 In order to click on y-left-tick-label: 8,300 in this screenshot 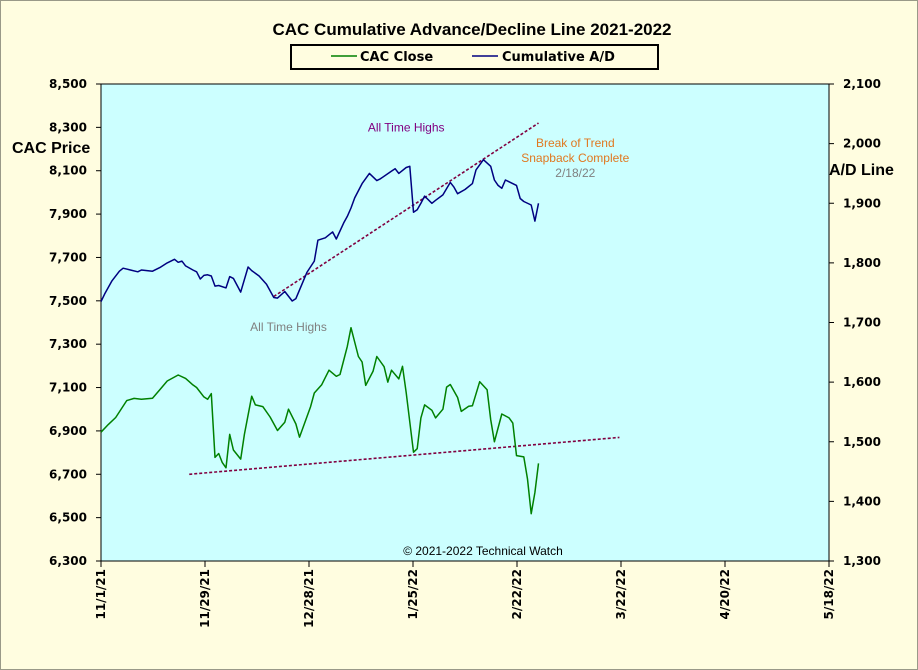, I will do `click(68, 127)`.